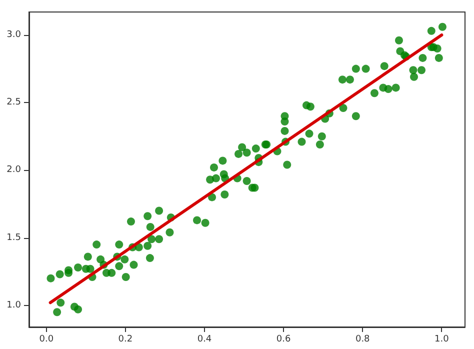 This screenshot has height=349, width=474. What do you see at coordinates (283, 339) in the screenshot?
I see `x-tick-label: 0.6` at bounding box center [283, 339].